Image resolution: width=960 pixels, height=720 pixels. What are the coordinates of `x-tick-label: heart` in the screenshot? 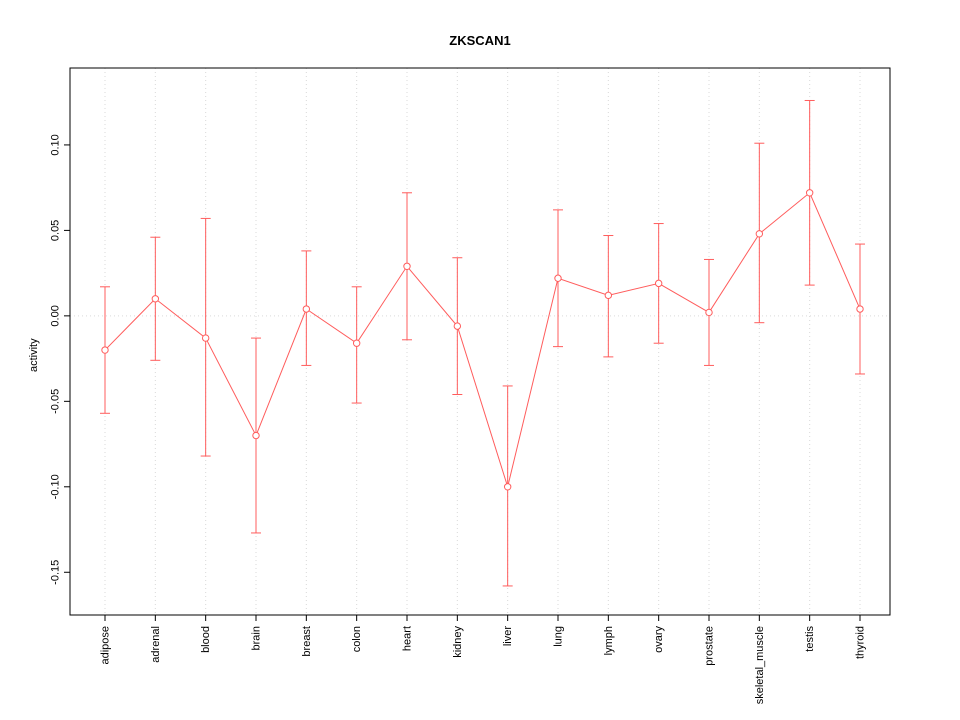 It's located at (408, 638).